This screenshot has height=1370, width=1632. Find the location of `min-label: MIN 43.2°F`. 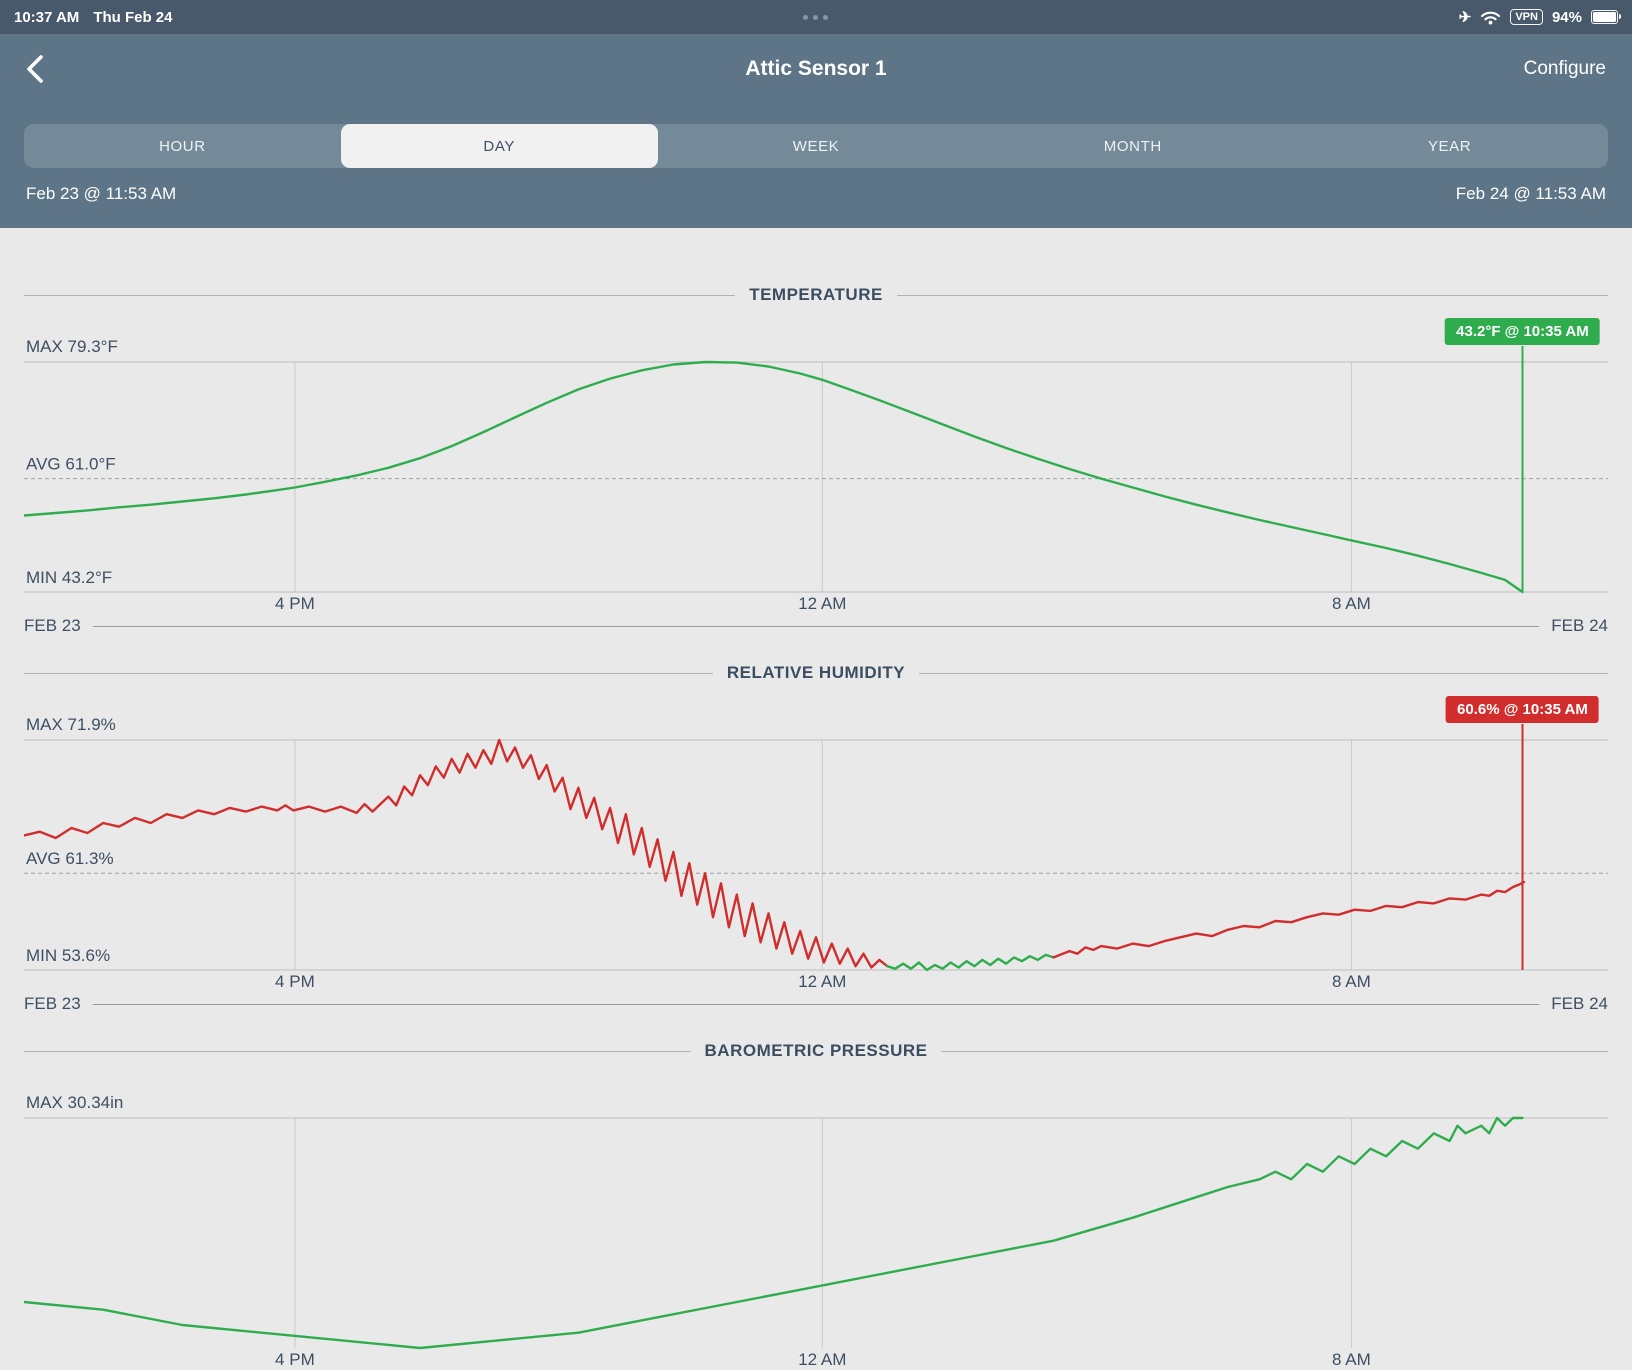

min-label: MIN 43.2°F is located at coordinates (69, 577).